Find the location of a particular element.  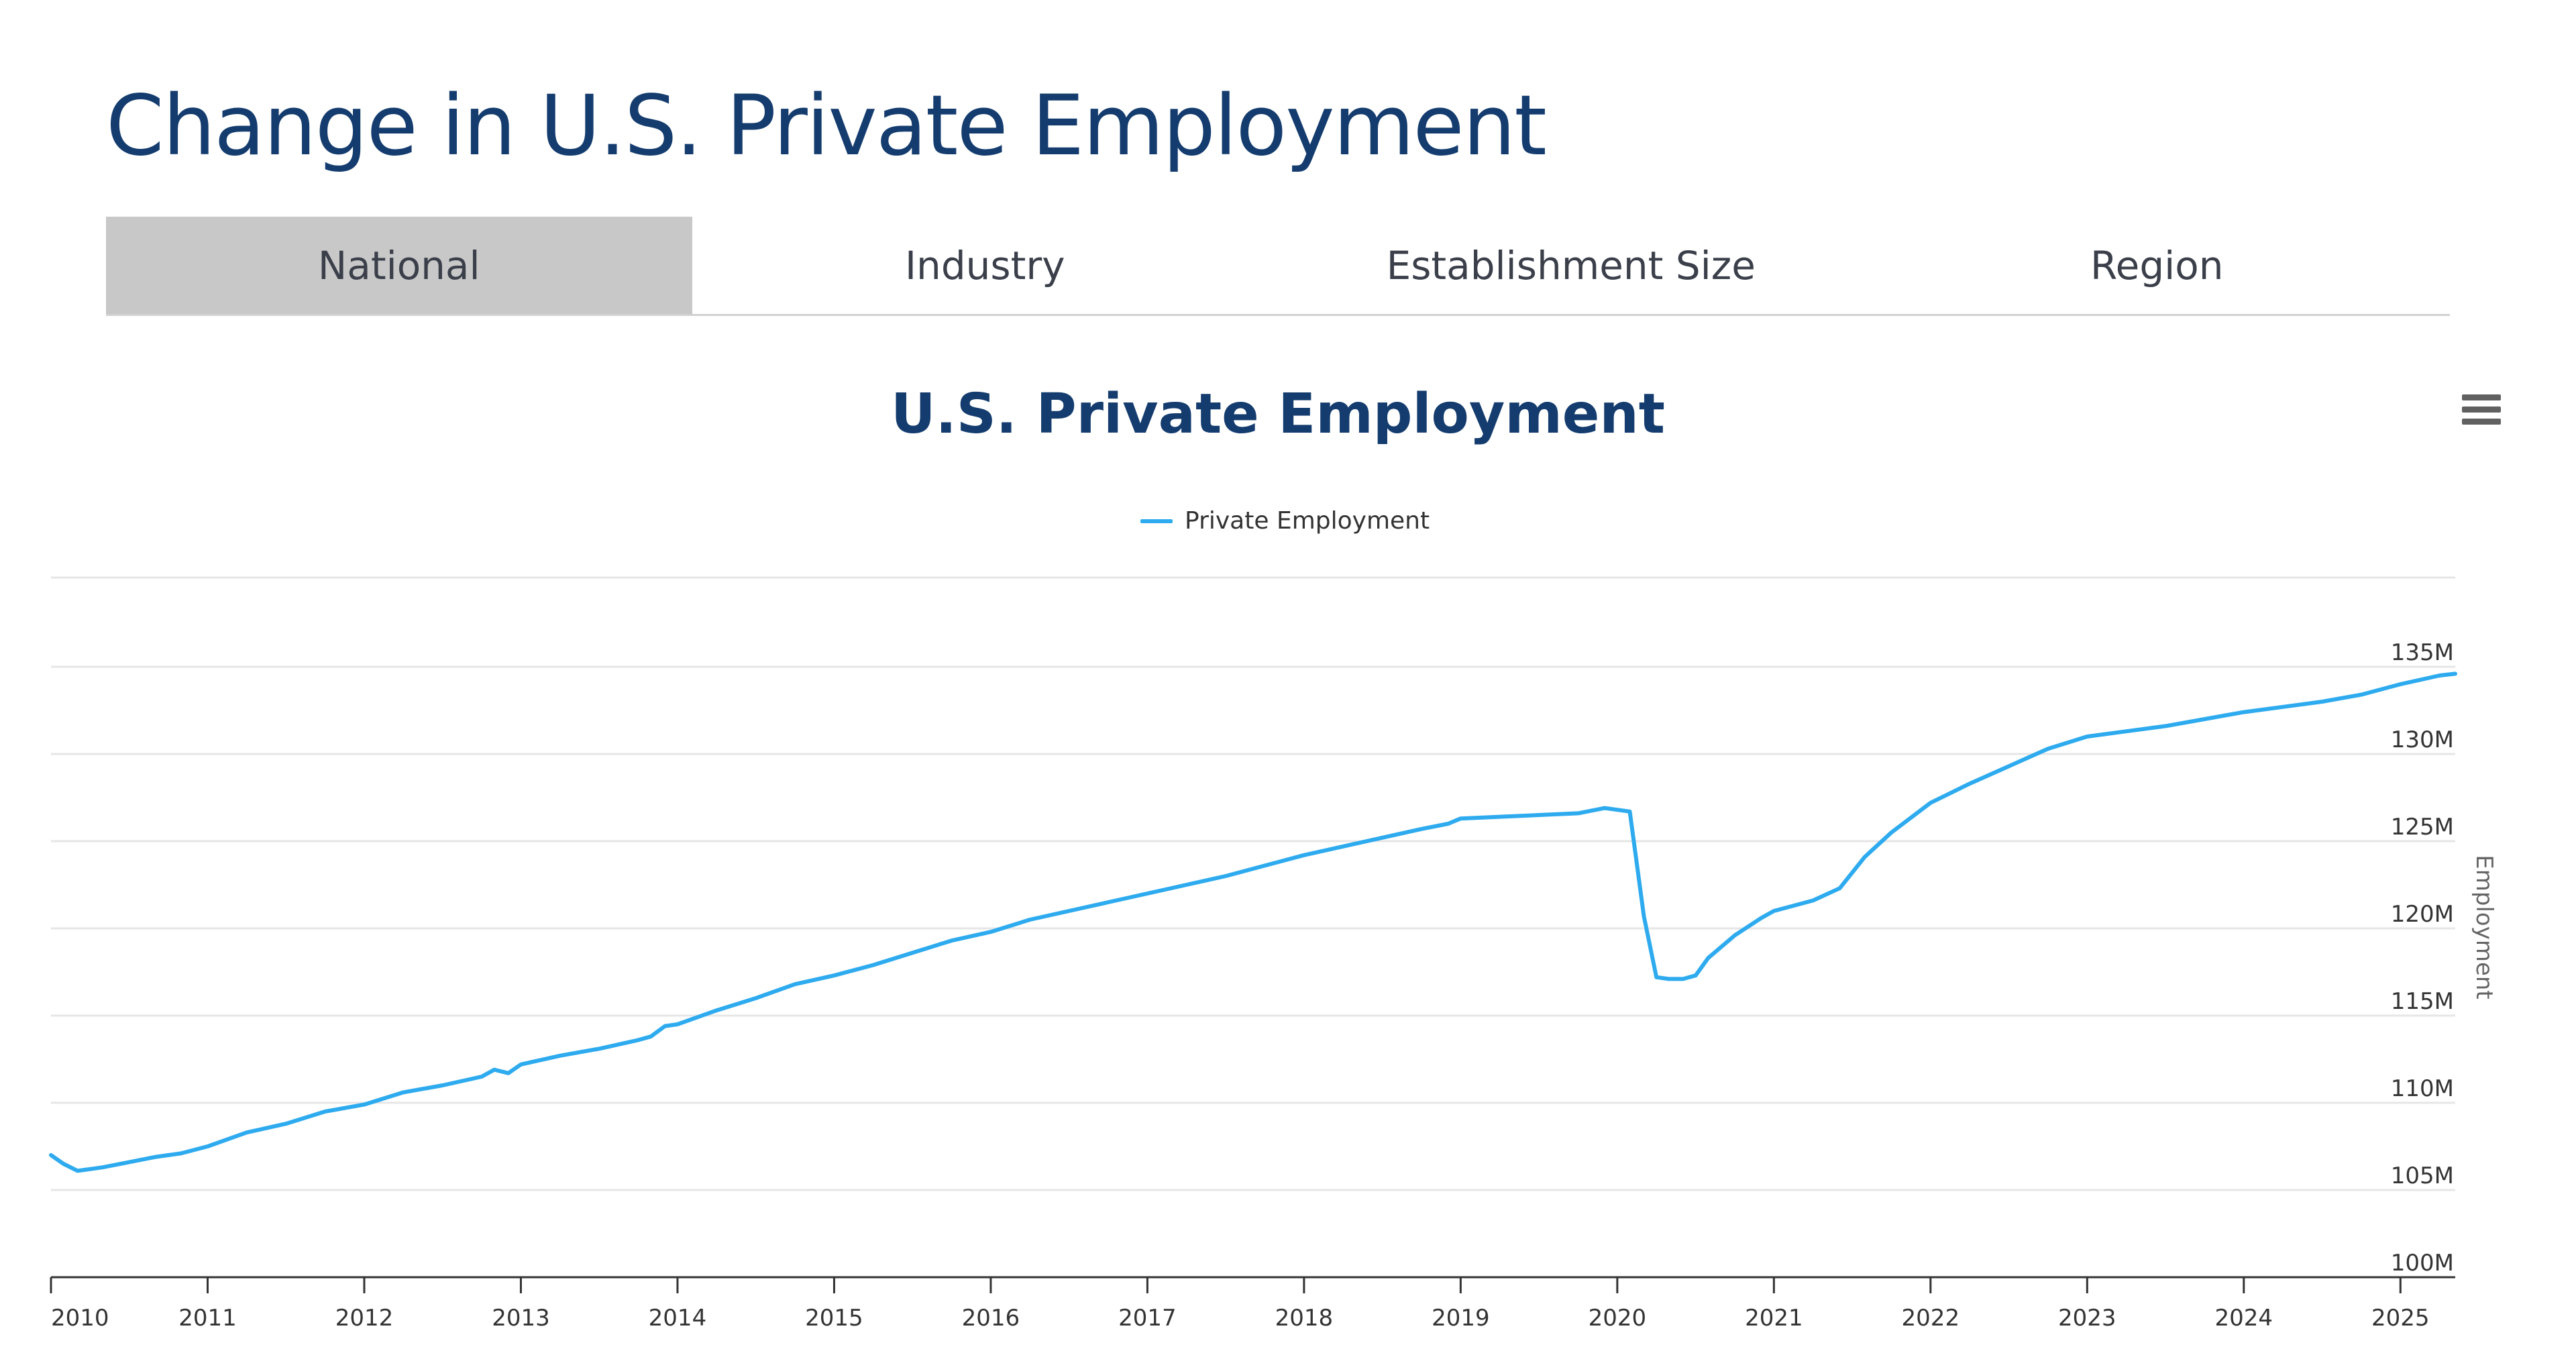

x-tick-label: 2013 is located at coordinates (521, 1318).